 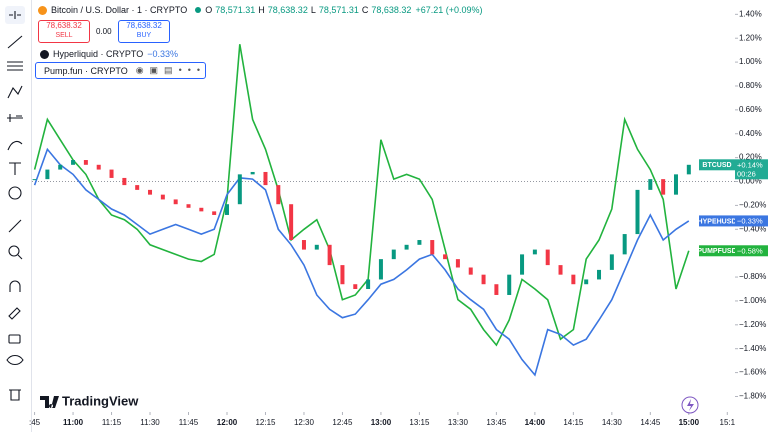 What do you see at coordinates (728, 422) in the screenshot?
I see `x-tick-label: 15:1` at bounding box center [728, 422].